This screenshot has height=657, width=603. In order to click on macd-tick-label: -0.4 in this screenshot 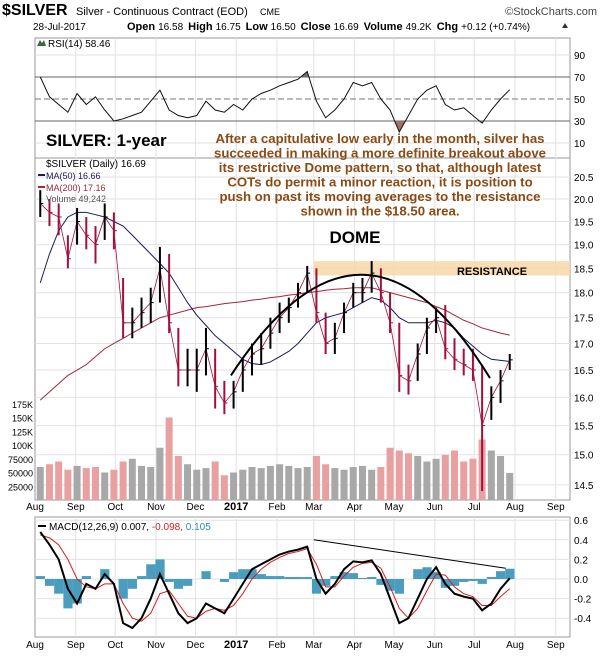, I will do `click(583, 619)`.